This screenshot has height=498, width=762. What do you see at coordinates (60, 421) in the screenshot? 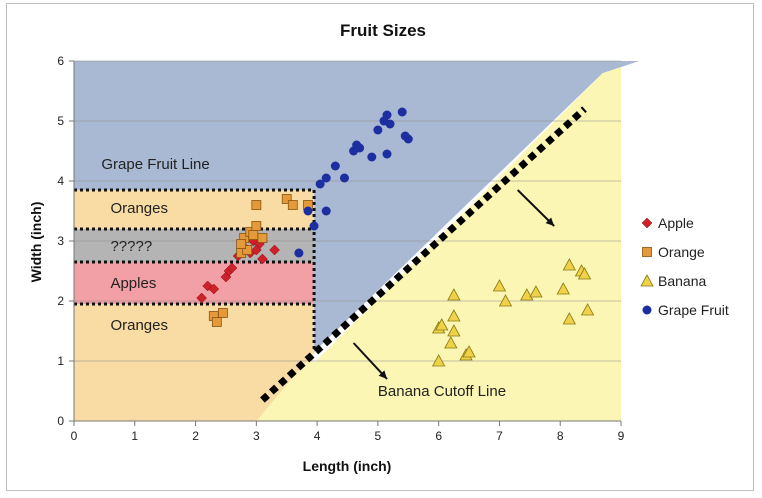
I see `y-tick-label: 0` at bounding box center [60, 421].